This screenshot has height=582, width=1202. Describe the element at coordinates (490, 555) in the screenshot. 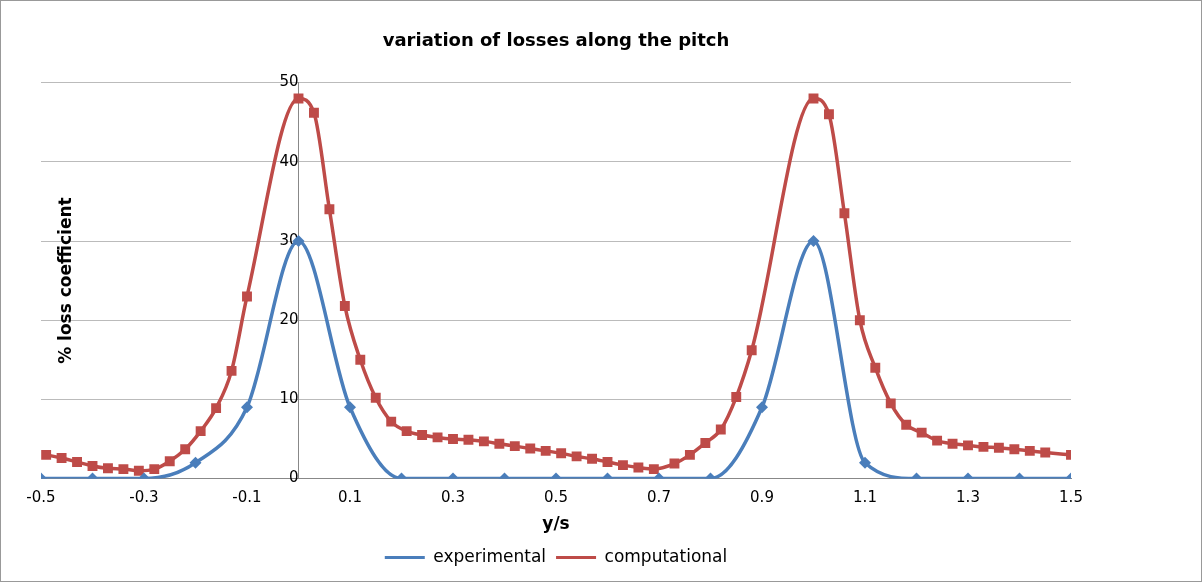

I see `legend-label: experimental` at that location.